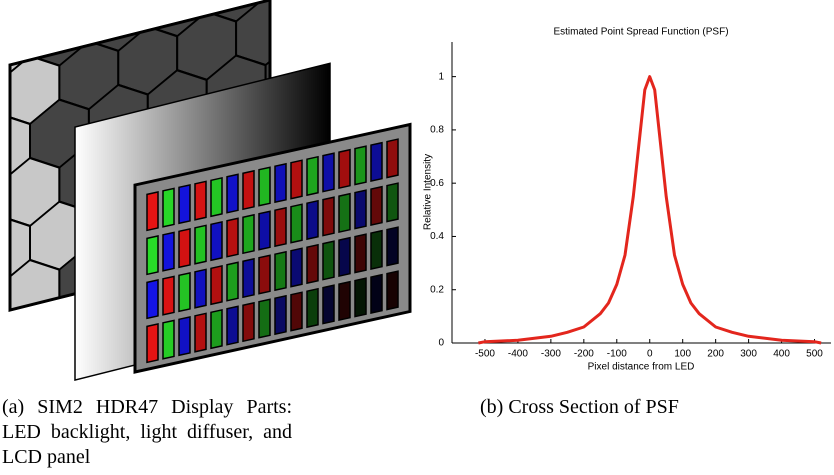 This screenshot has height=475, width=834. What do you see at coordinates (437, 130) in the screenshot?
I see `y-tick-label: 0.8` at bounding box center [437, 130].